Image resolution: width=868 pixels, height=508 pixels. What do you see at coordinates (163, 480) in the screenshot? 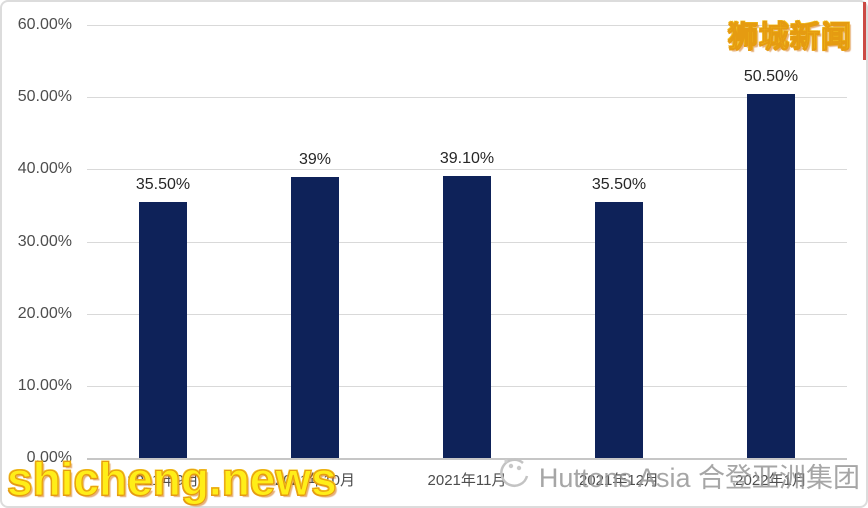
I see `x-axis-category-label: 2021年9月` at bounding box center [163, 480].